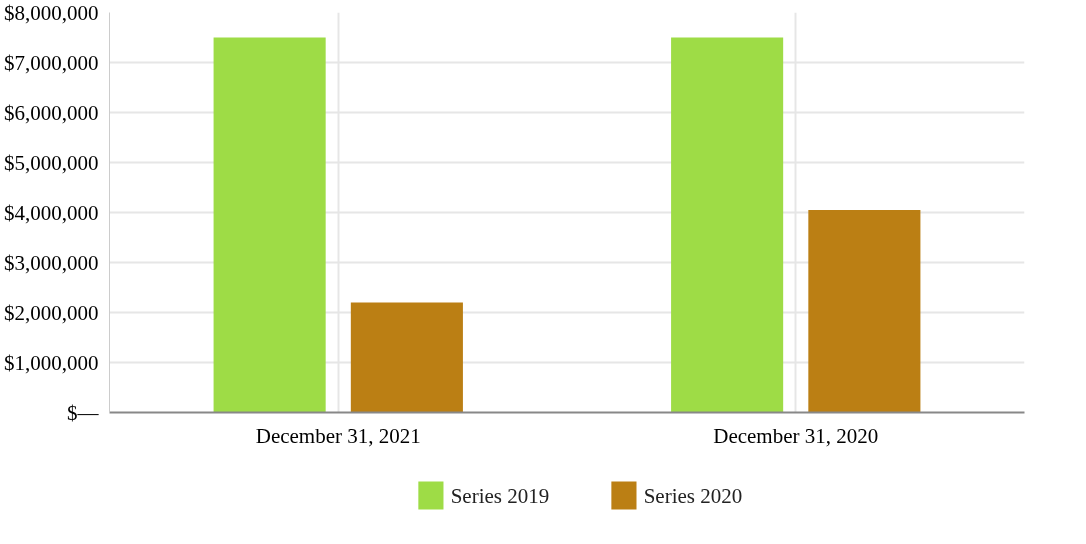 The image size is (1086, 544). What do you see at coordinates (51, 312) in the screenshot?
I see `y-tick-label: $2,000,000` at bounding box center [51, 312].